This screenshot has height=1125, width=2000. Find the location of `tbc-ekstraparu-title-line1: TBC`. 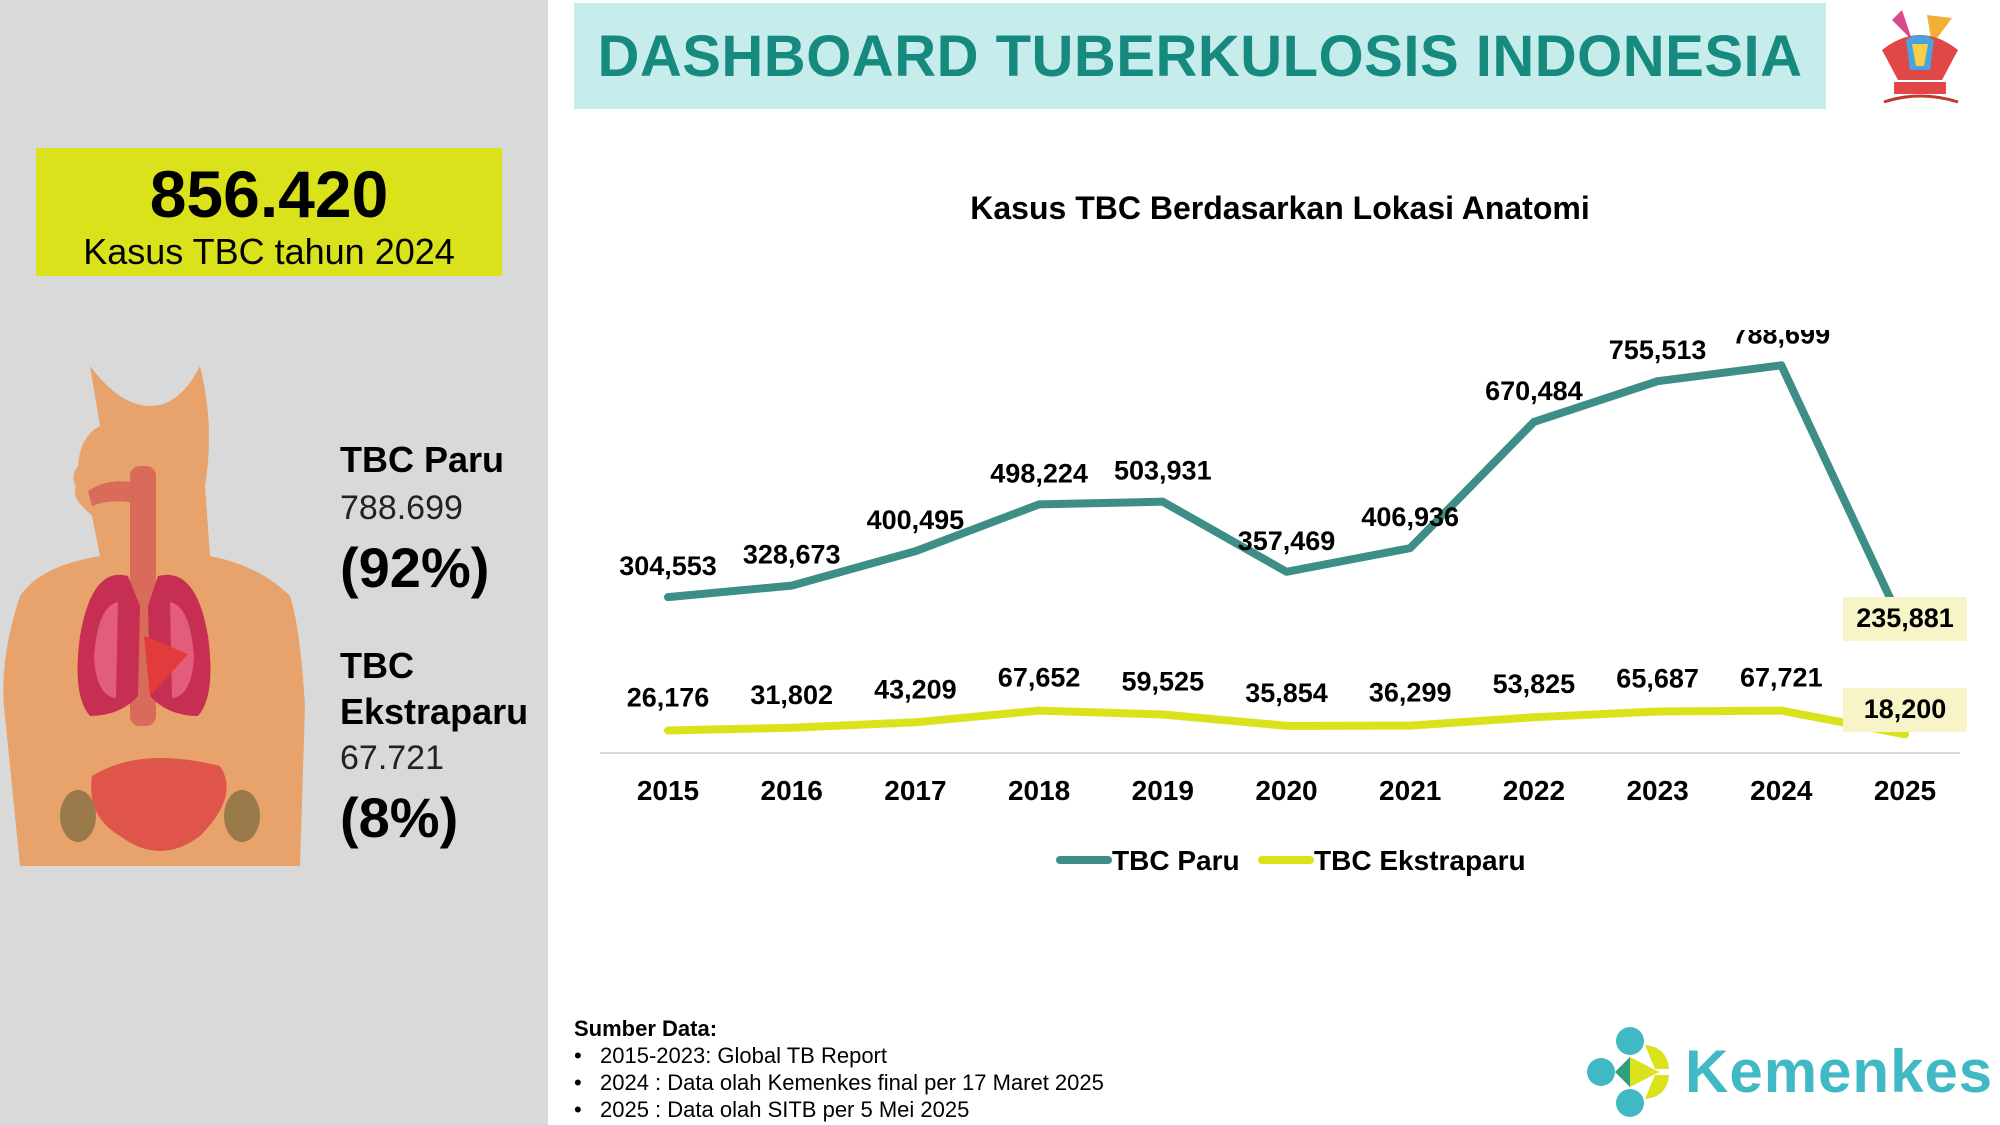

tbc-ekstraparu-title-line1: TBC is located at coordinates (377, 665).